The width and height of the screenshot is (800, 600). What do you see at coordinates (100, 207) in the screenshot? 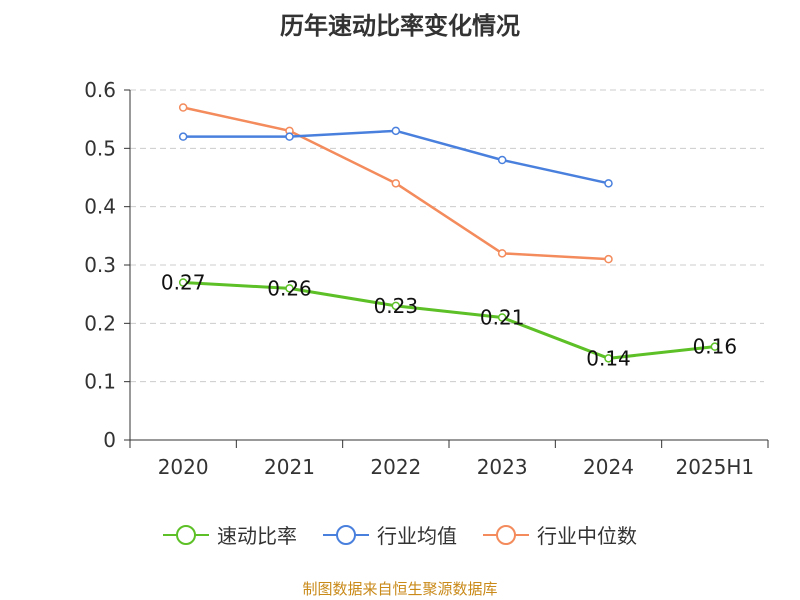
I see `y-tick-label: 0.4` at bounding box center [100, 207].